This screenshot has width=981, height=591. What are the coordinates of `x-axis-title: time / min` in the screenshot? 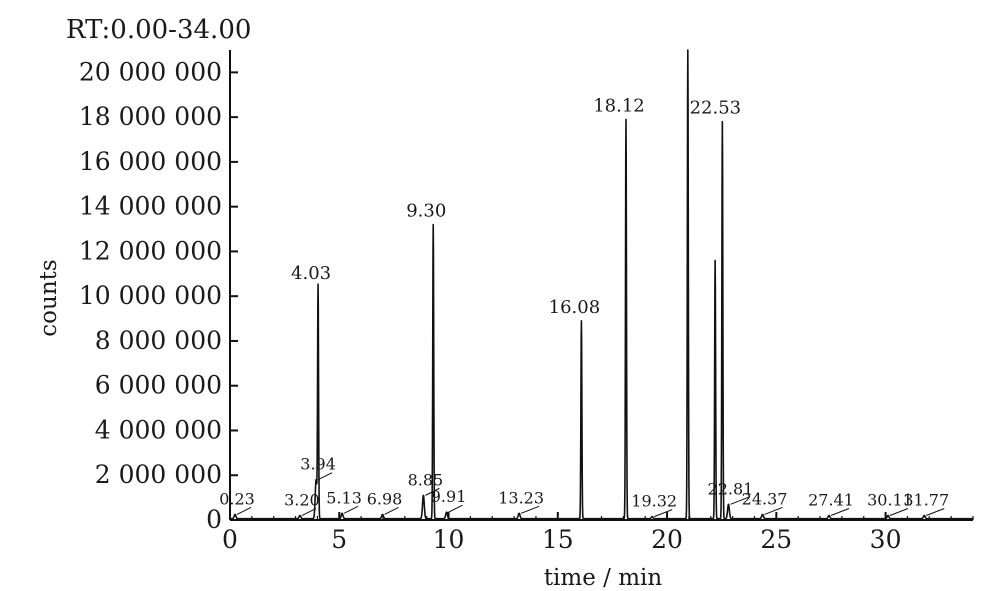 It's located at (603, 578).